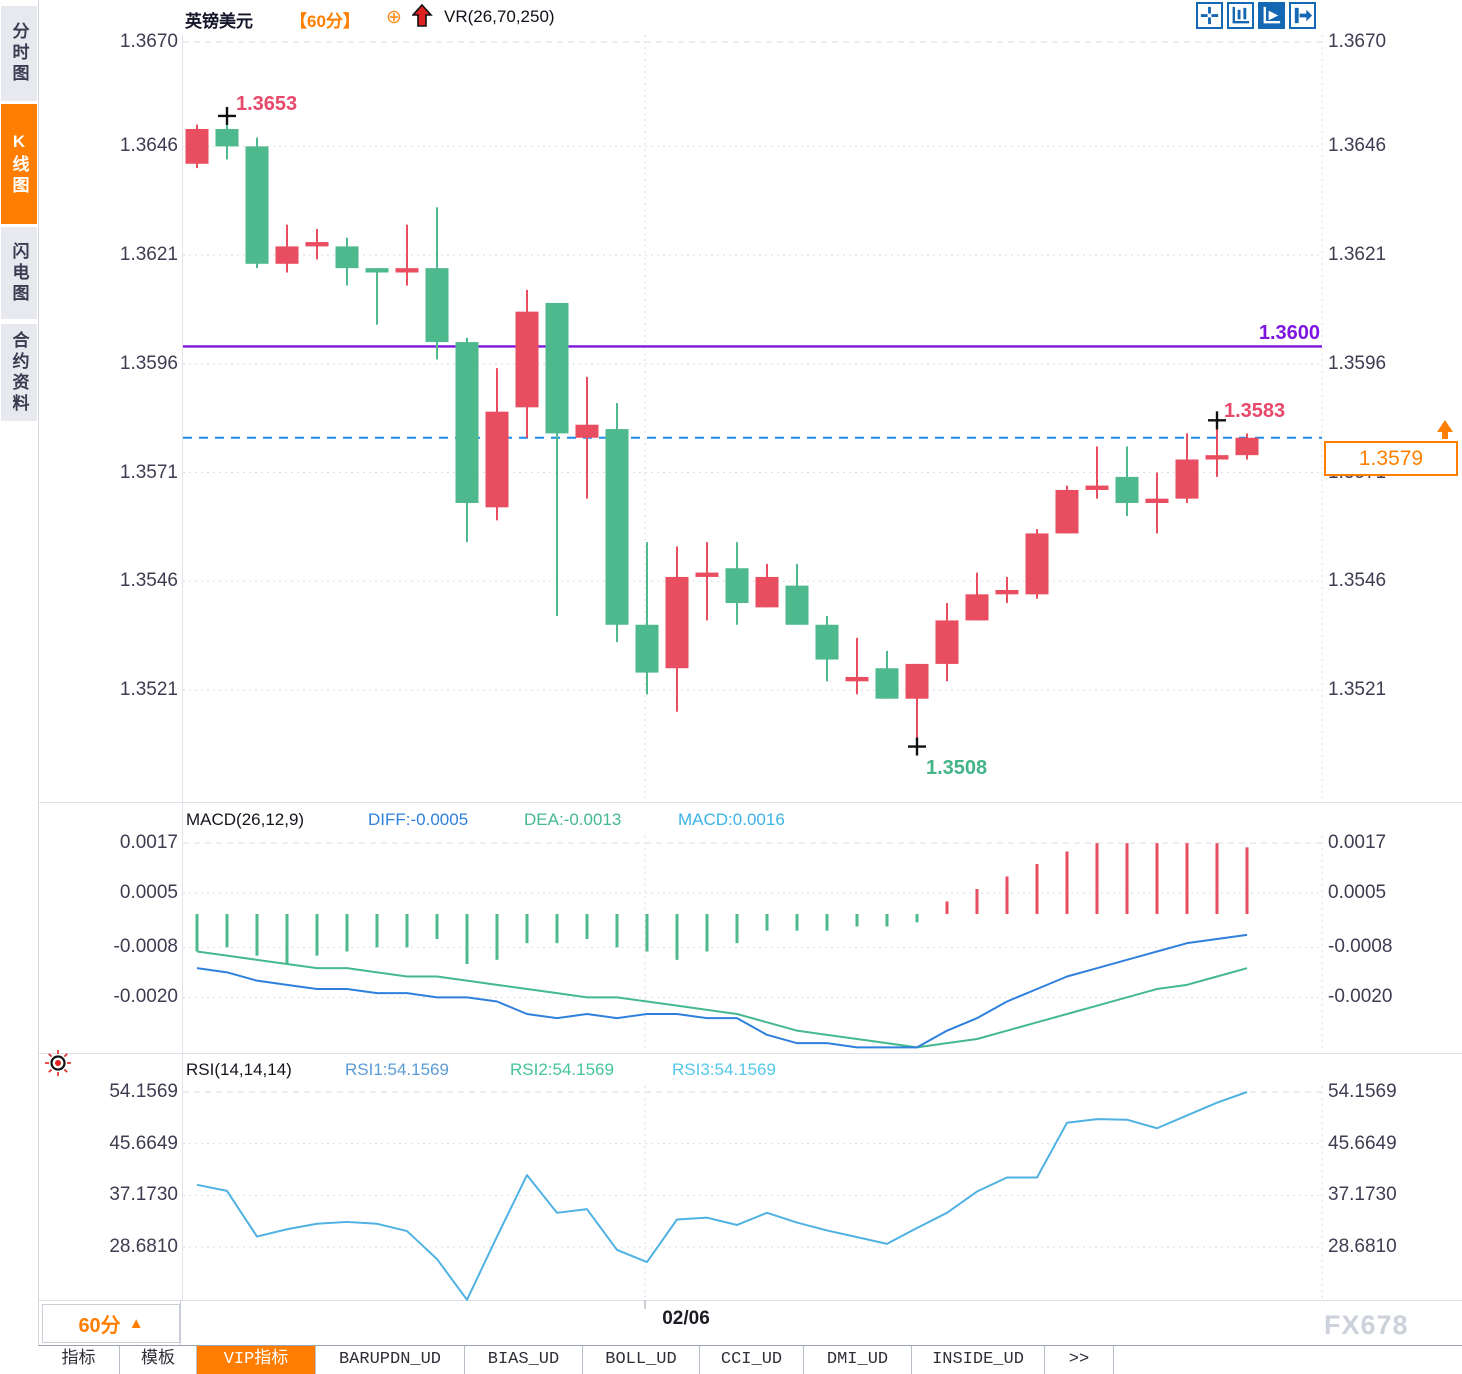 This screenshot has height=1374, width=1462. What do you see at coordinates (143, 1143) in the screenshot?
I see `rsi-axis-left-tick: 45.6649` at bounding box center [143, 1143].